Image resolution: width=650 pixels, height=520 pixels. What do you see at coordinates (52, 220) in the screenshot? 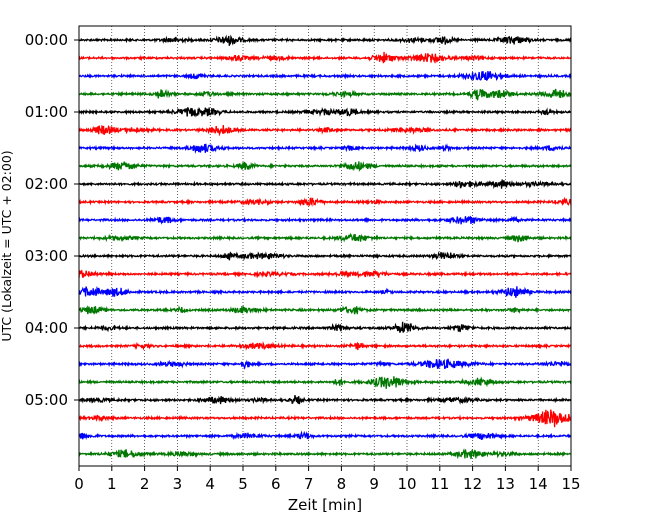
I see `y-axis-ticks: 00:00 01:00 02:00 03:00 04:00 05:00` at bounding box center [52, 220].